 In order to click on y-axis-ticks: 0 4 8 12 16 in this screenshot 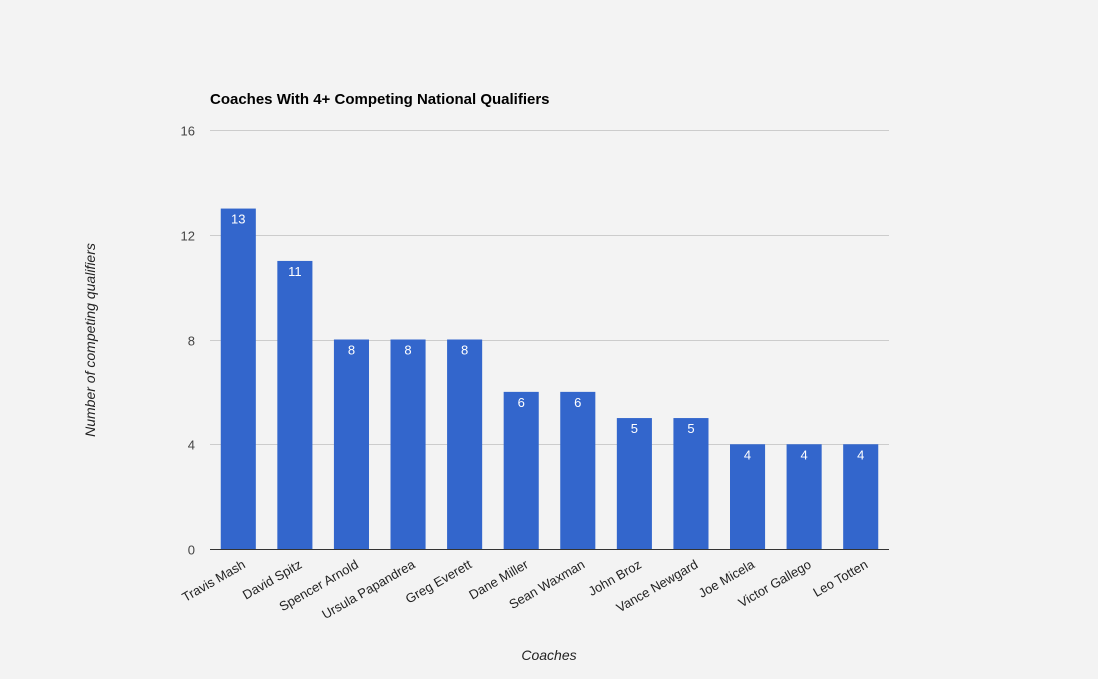, I will do `click(188, 341)`.